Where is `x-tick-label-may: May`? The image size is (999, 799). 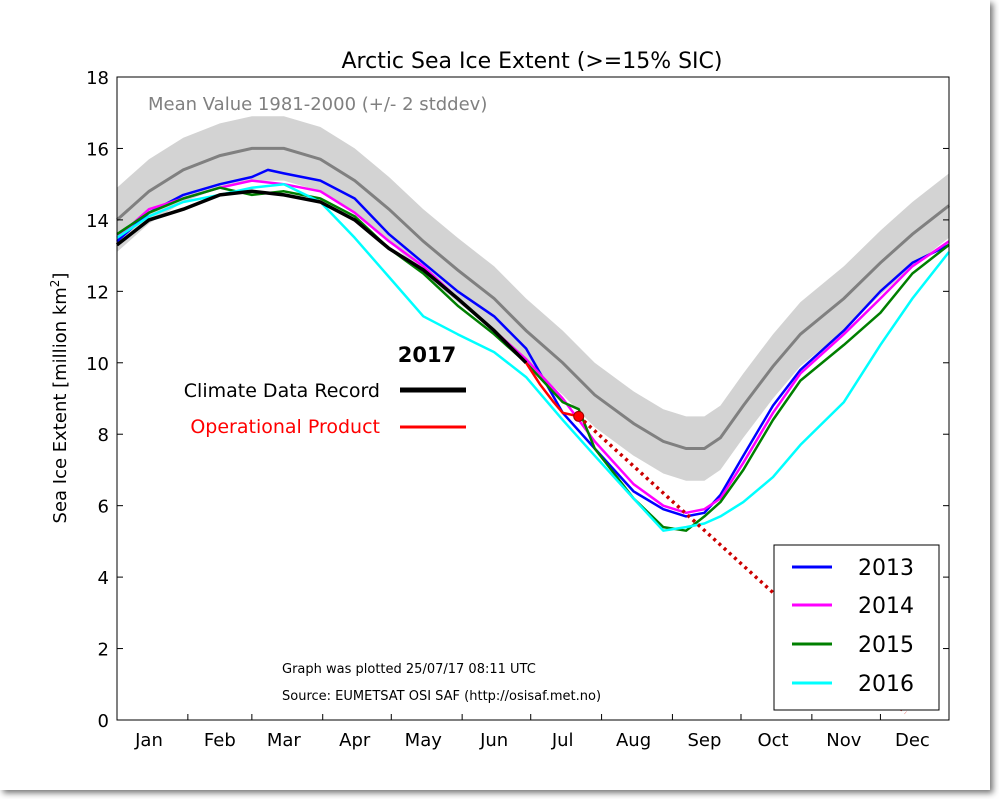 x-tick-label-may: May is located at coordinates (424, 740).